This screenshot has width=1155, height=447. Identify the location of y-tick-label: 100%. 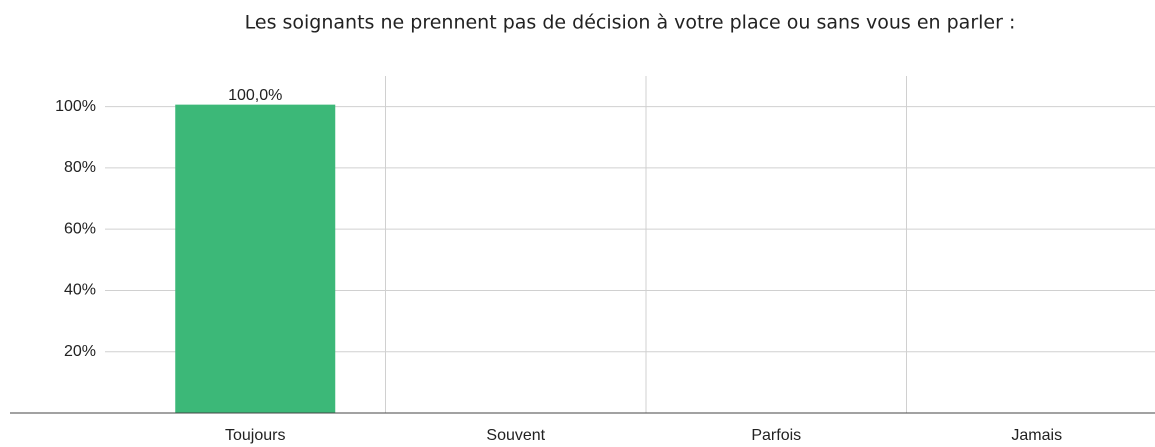
(75, 106).